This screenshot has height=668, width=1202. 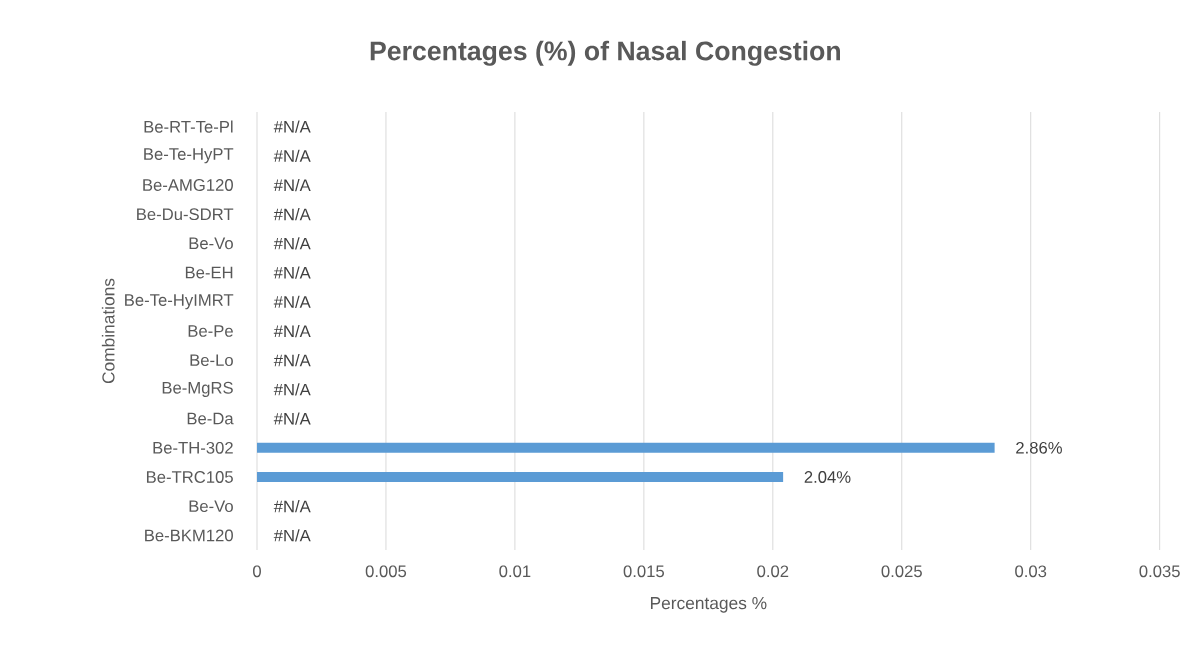 I want to click on y-tick-label: Be-RT-Te-Pl, so click(x=188, y=126).